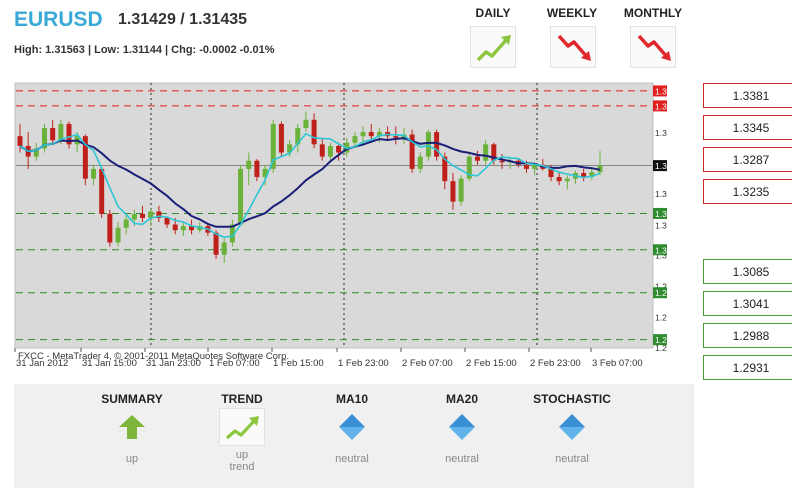 The height and width of the screenshot is (488, 792). I want to click on period-label-weekly: WEEKLY, so click(572, 13).